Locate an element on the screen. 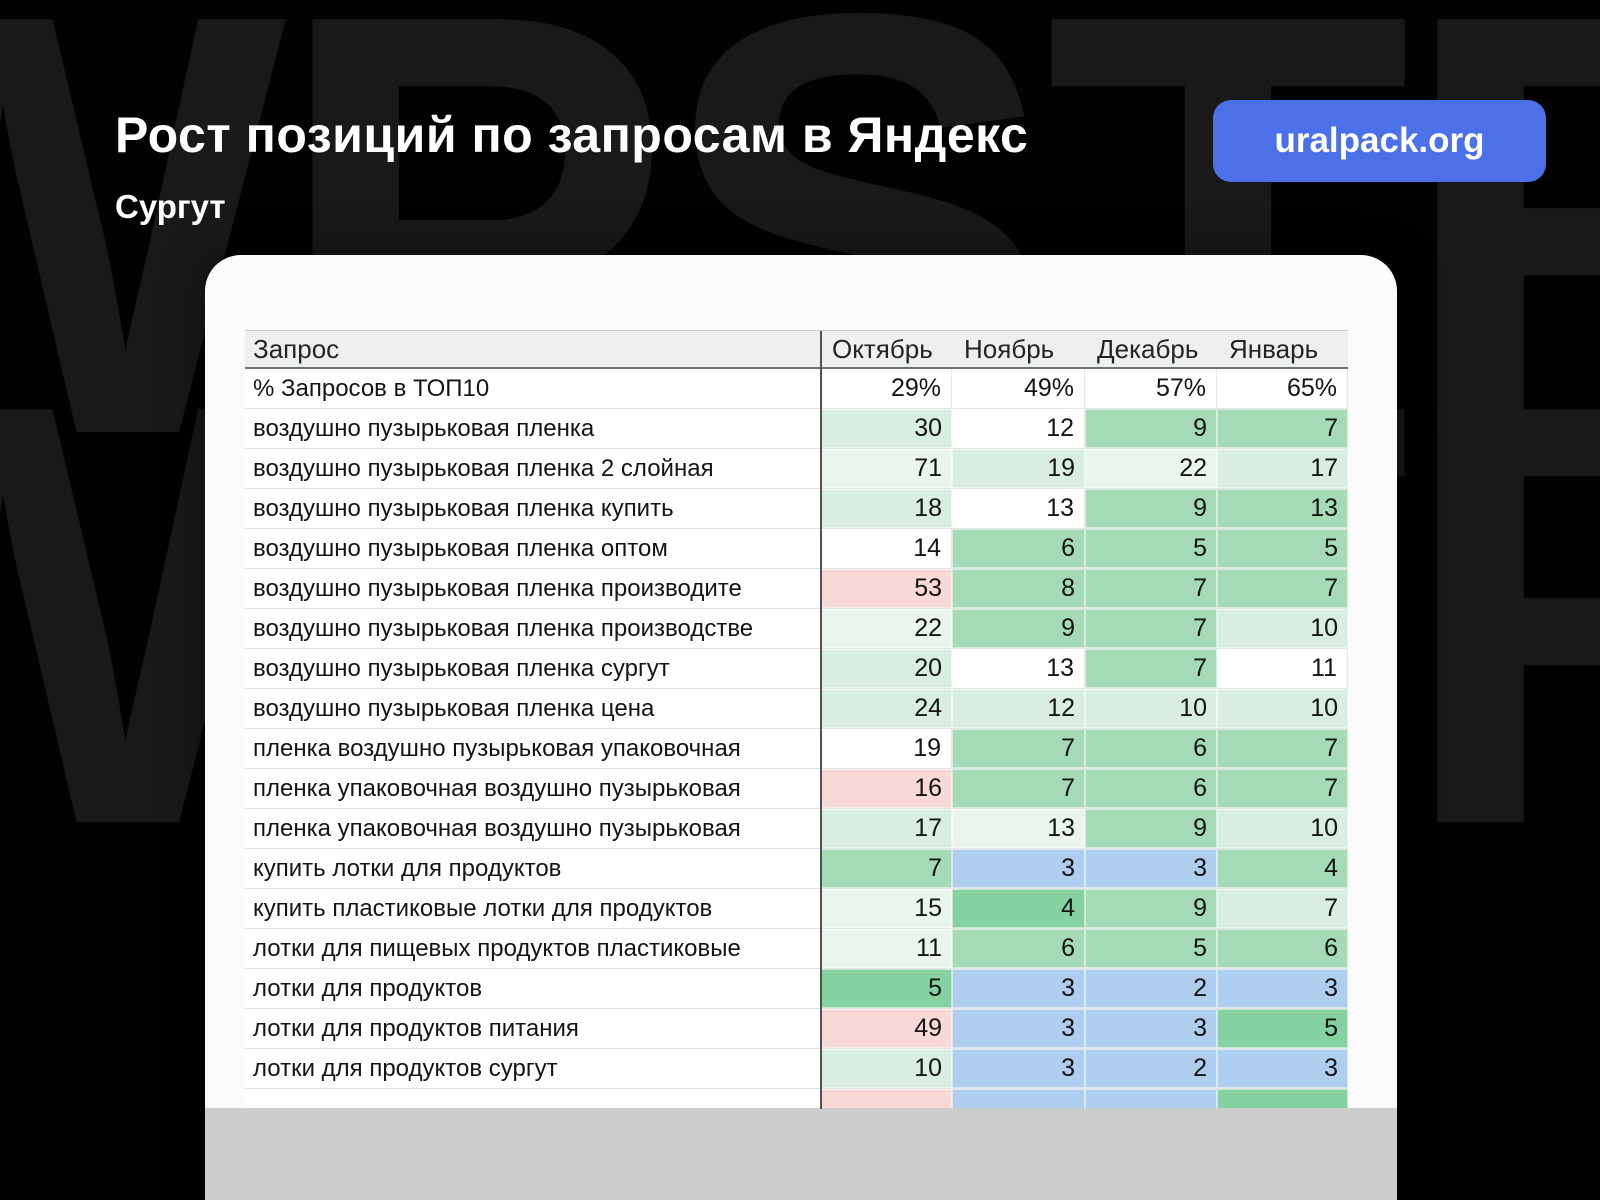  site-badge-label: uralpack.org is located at coordinates (1379, 140).